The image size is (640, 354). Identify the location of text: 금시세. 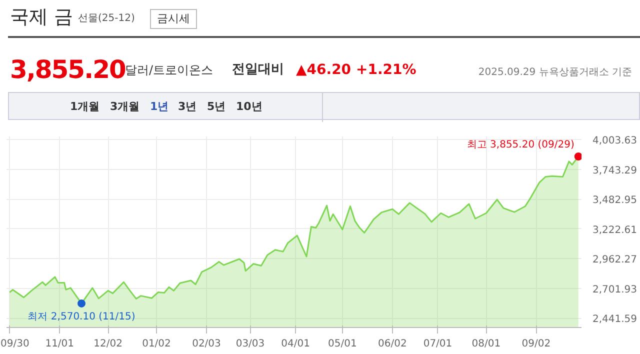
(173, 19).